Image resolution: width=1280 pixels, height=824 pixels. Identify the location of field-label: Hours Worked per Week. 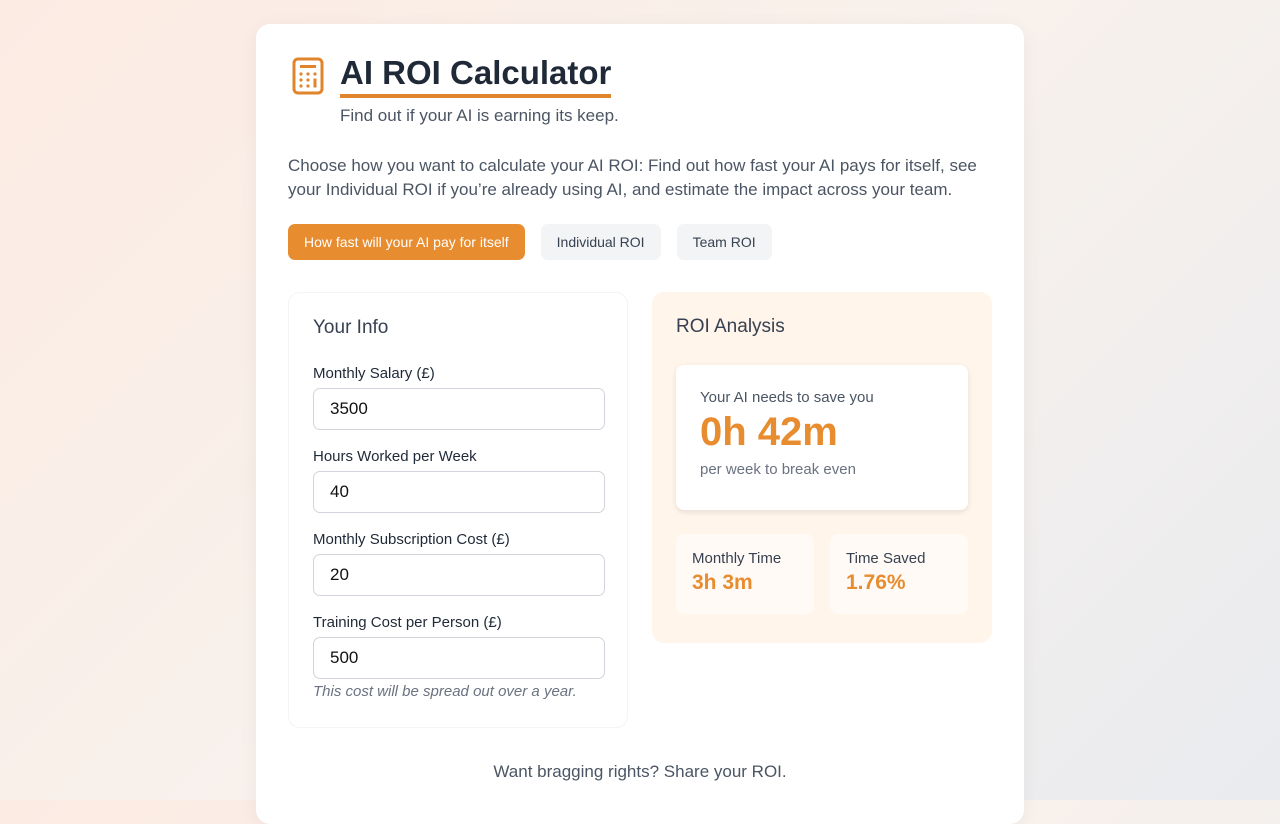
(395, 456).